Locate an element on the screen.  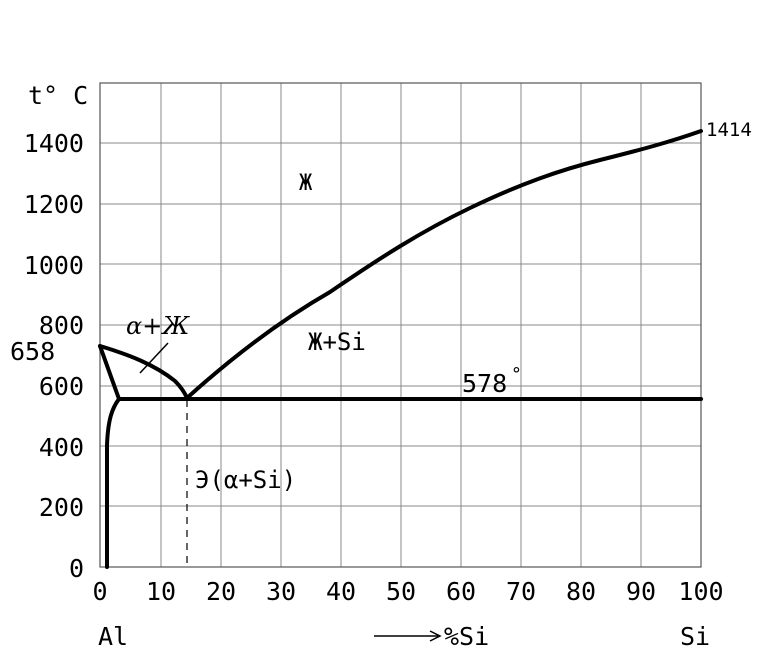
y-axis-label: t° C is located at coordinates (58, 95).